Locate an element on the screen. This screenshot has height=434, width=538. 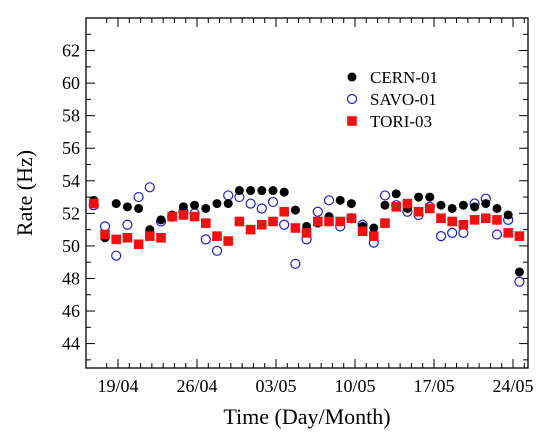
legend: CERN-01 SAVO-01 TORI-03 is located at coordinates (392, 99).